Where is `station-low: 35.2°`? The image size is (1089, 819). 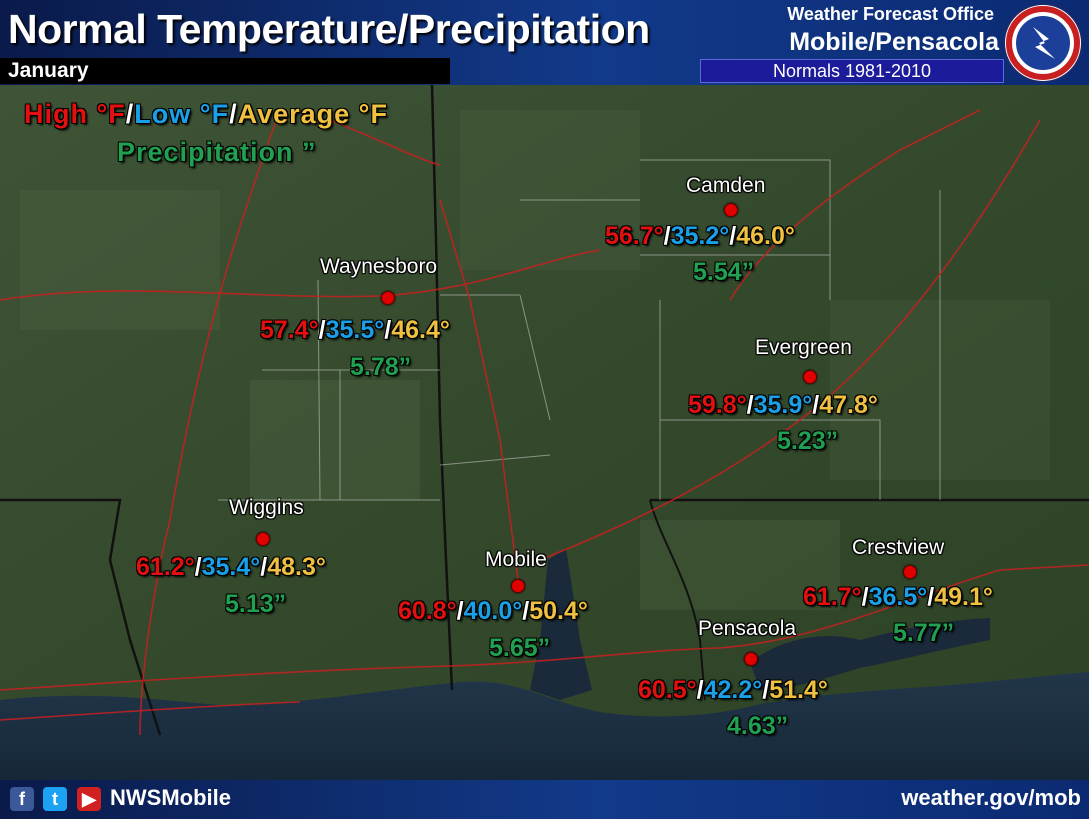 station-low: 35.2° is located at coordinates (700, 236).